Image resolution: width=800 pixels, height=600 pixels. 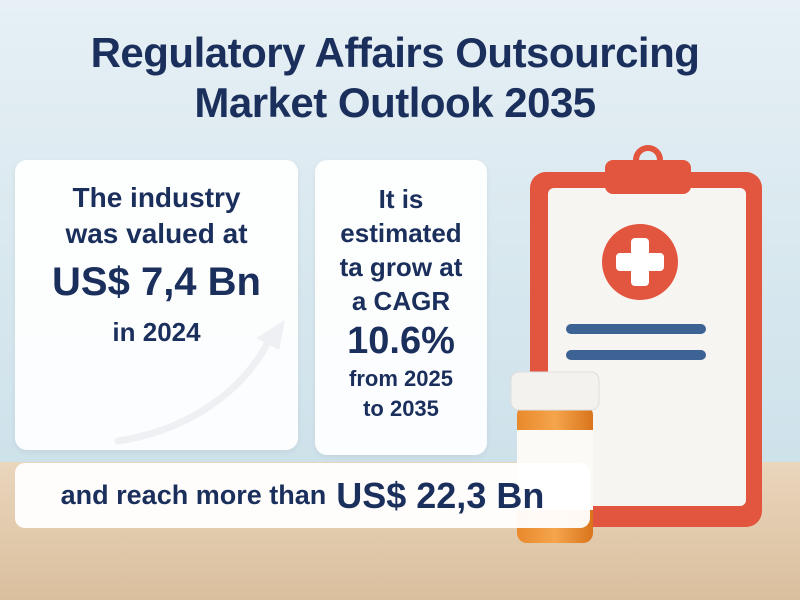 What do you see at coordinates (401, 408) in the screenshot?
I see `card-text: to 2035` at bounding box center [401, 408].